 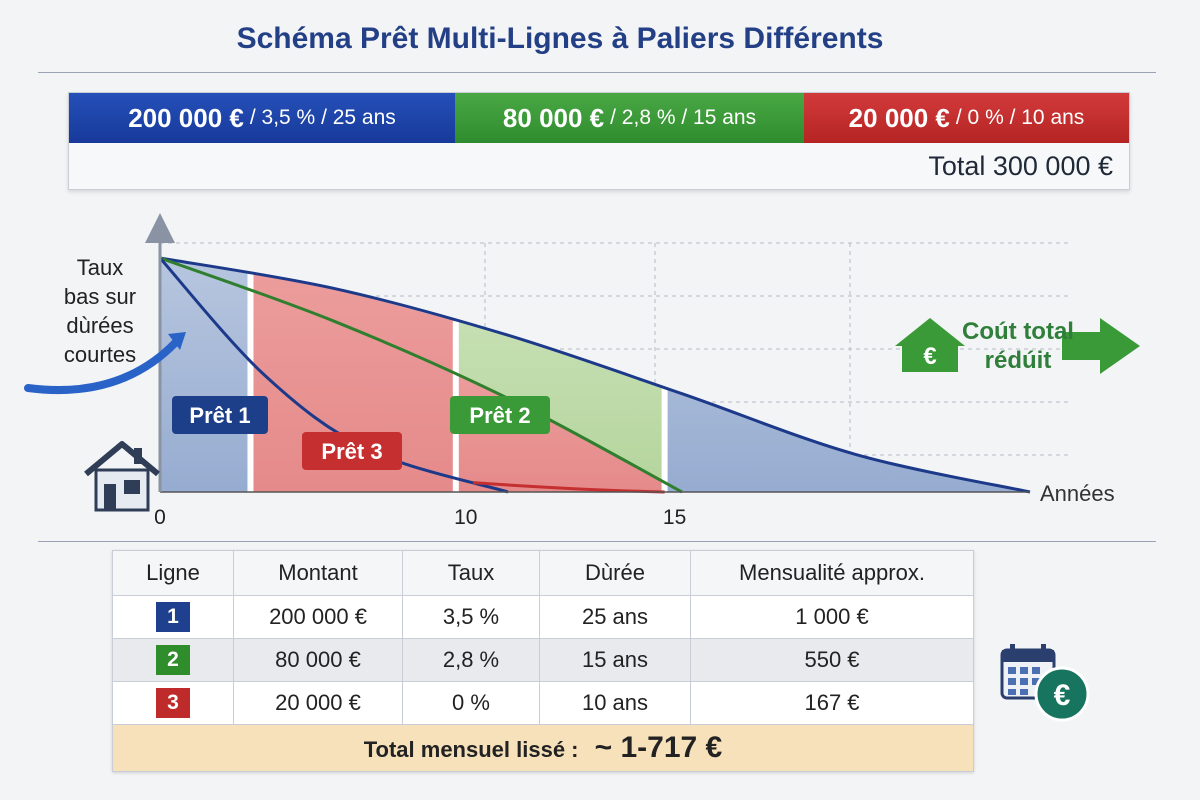 I want to click on loan-1-amount: 200 000 €, so click(x=186, y=117).